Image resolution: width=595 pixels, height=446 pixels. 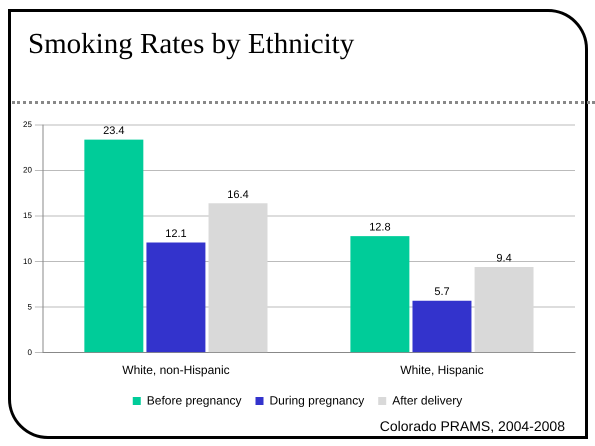 I want to click on x-tick-label: White, non-Hispanic, so click(x=176, y=370).